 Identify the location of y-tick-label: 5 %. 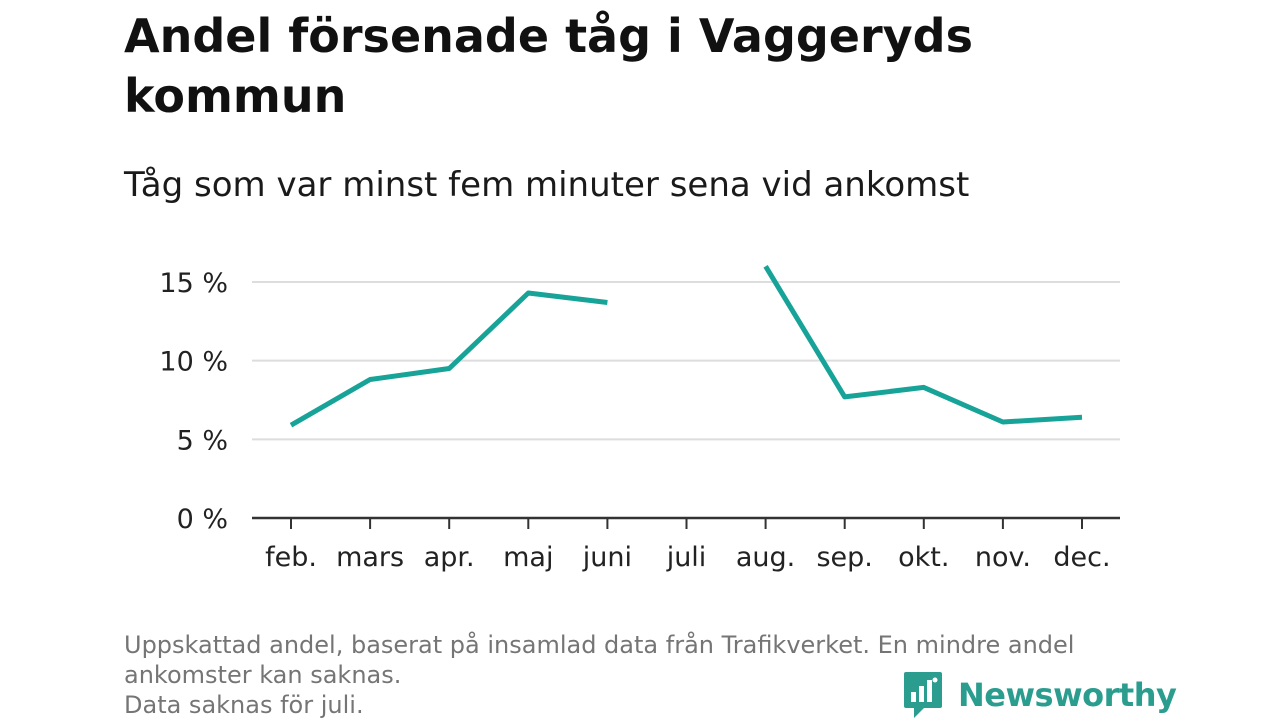
(202, 440).